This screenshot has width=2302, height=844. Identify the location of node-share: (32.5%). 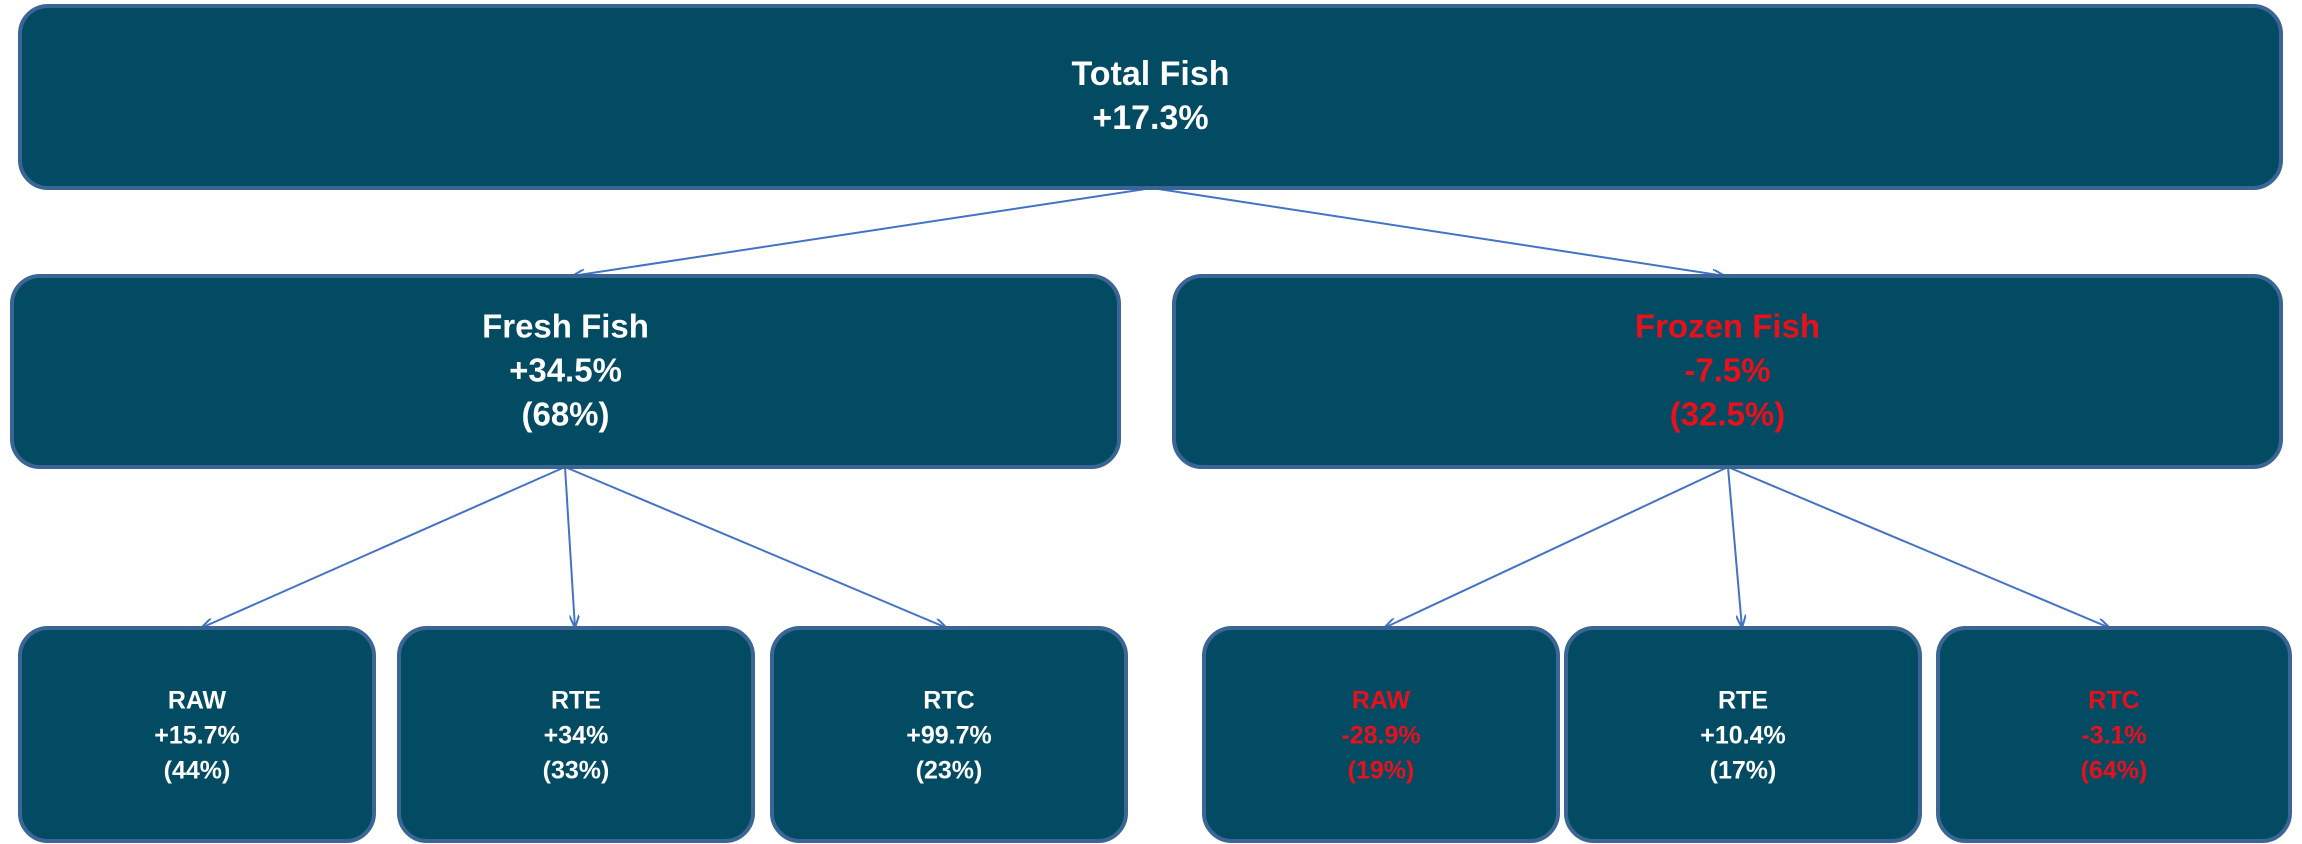
(1728, 414).